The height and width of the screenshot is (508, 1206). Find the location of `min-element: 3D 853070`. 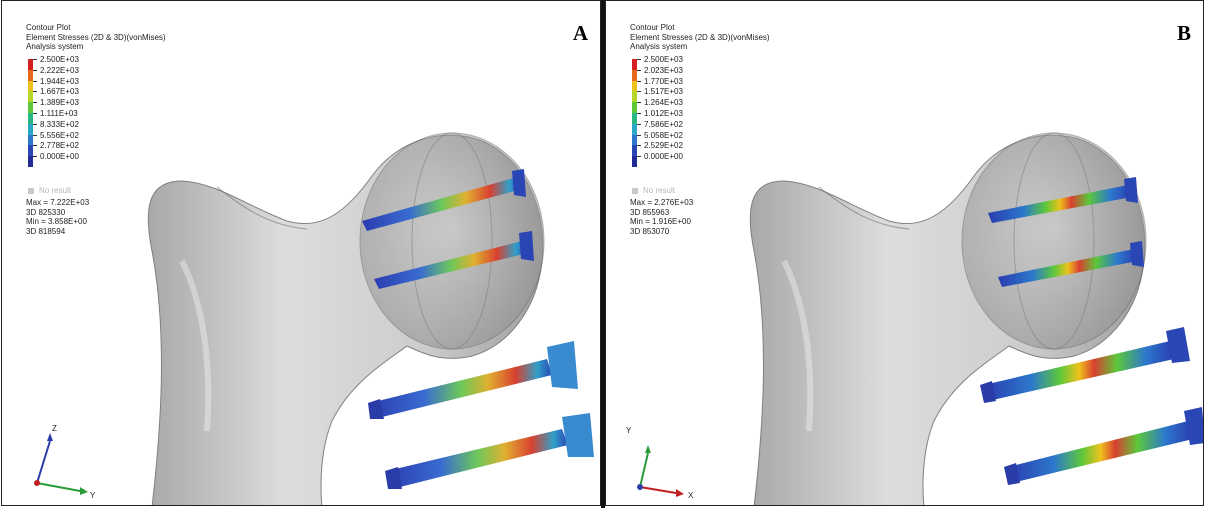

min-element: 3D 853070 is located at coordinates (650, 231).